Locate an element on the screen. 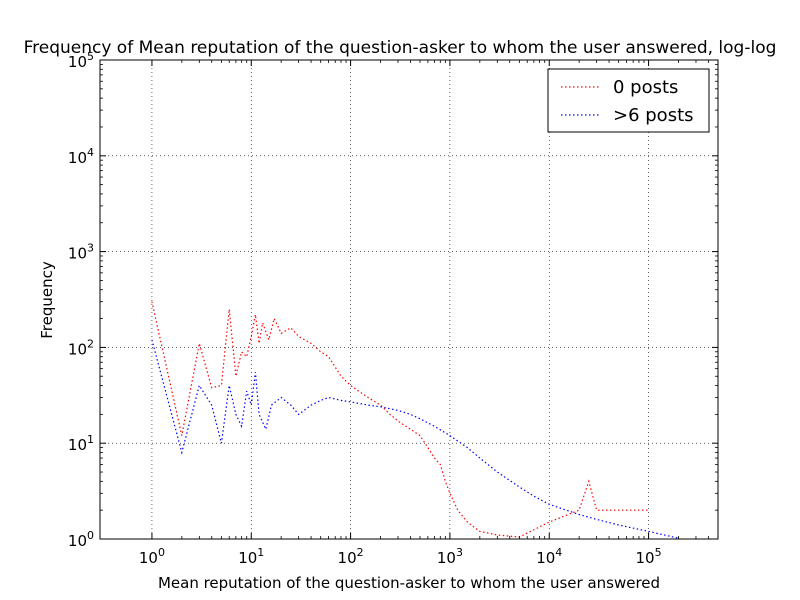 The image size is (800, 600). x-tick-label: 10⁵ is located at coordinates (649, 556).